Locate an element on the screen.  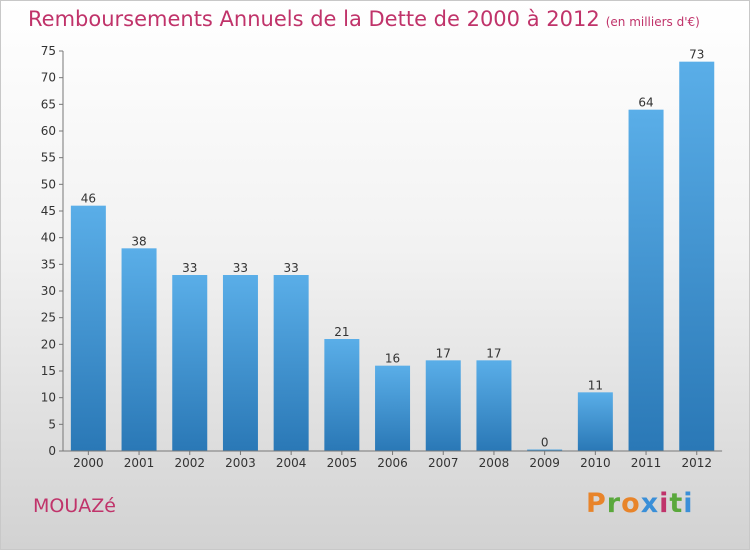
y-tick-label: 10 is located at coordinates (48, 398).